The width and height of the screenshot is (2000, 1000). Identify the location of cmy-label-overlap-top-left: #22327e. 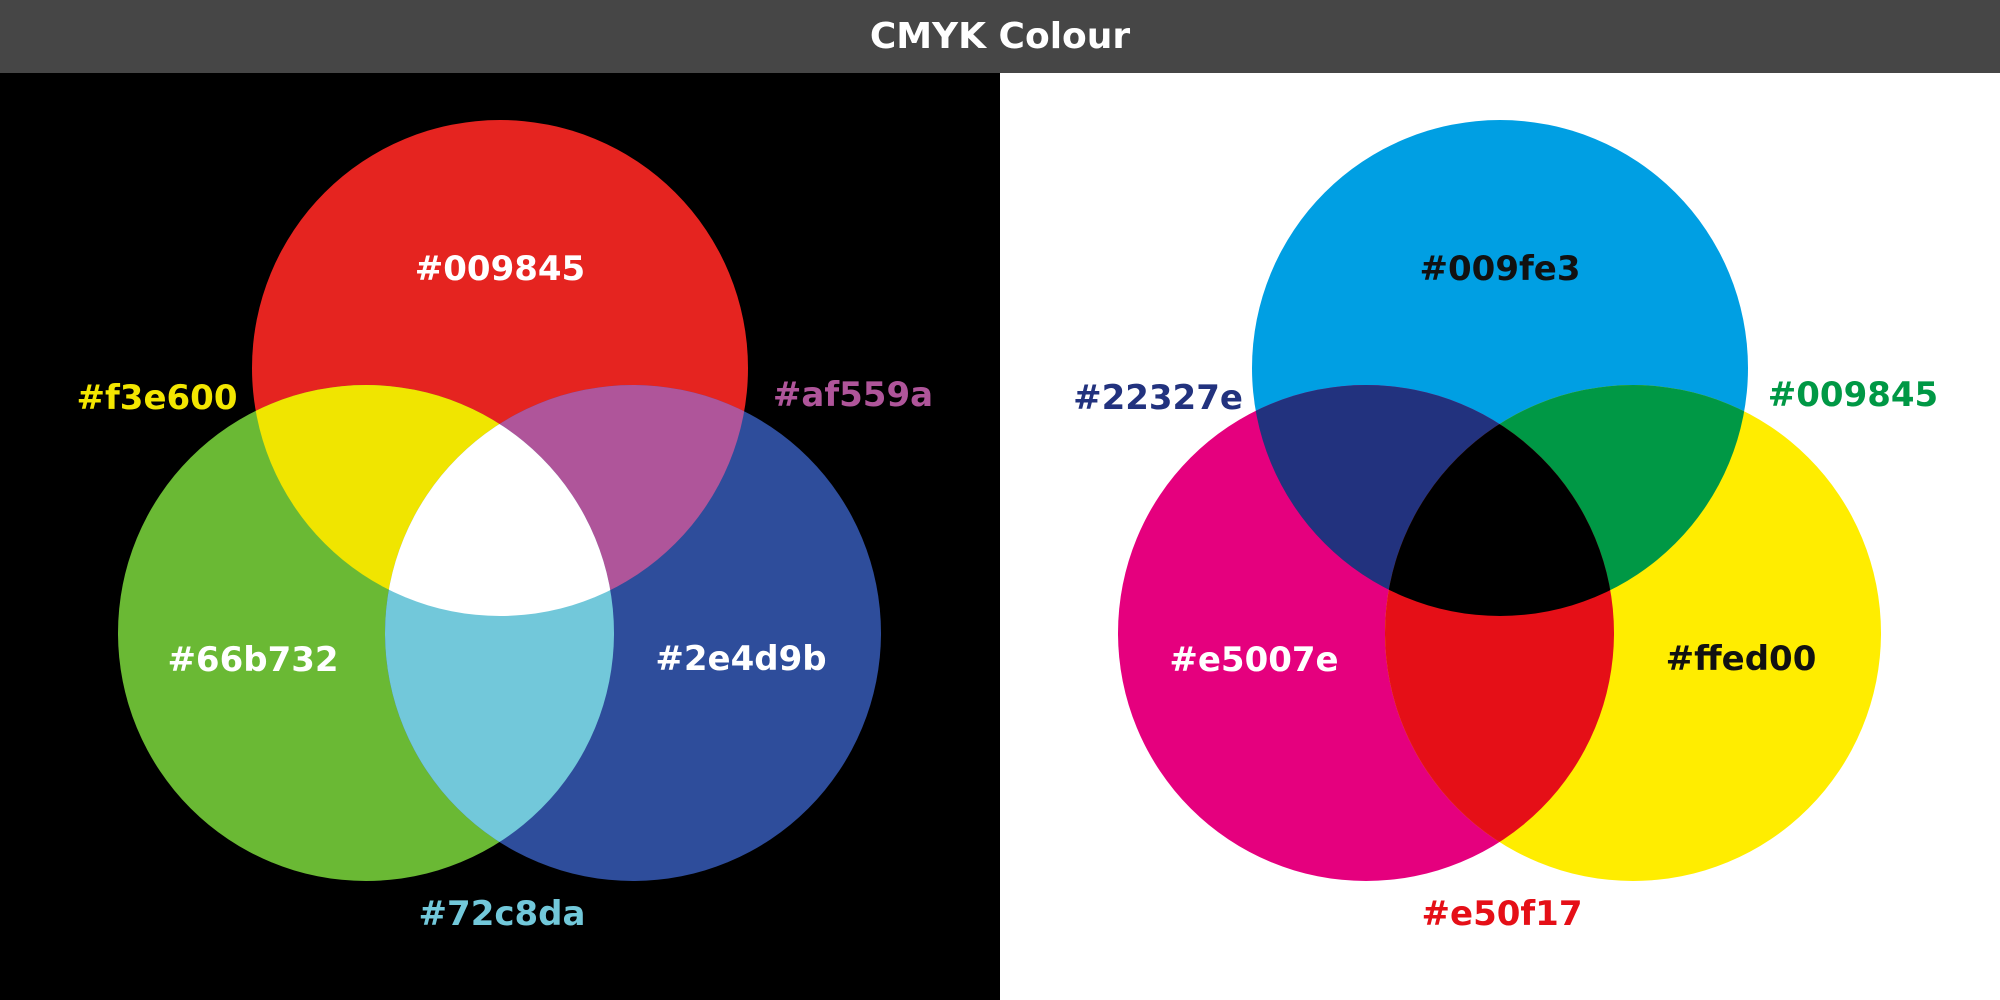
(1158, 398).